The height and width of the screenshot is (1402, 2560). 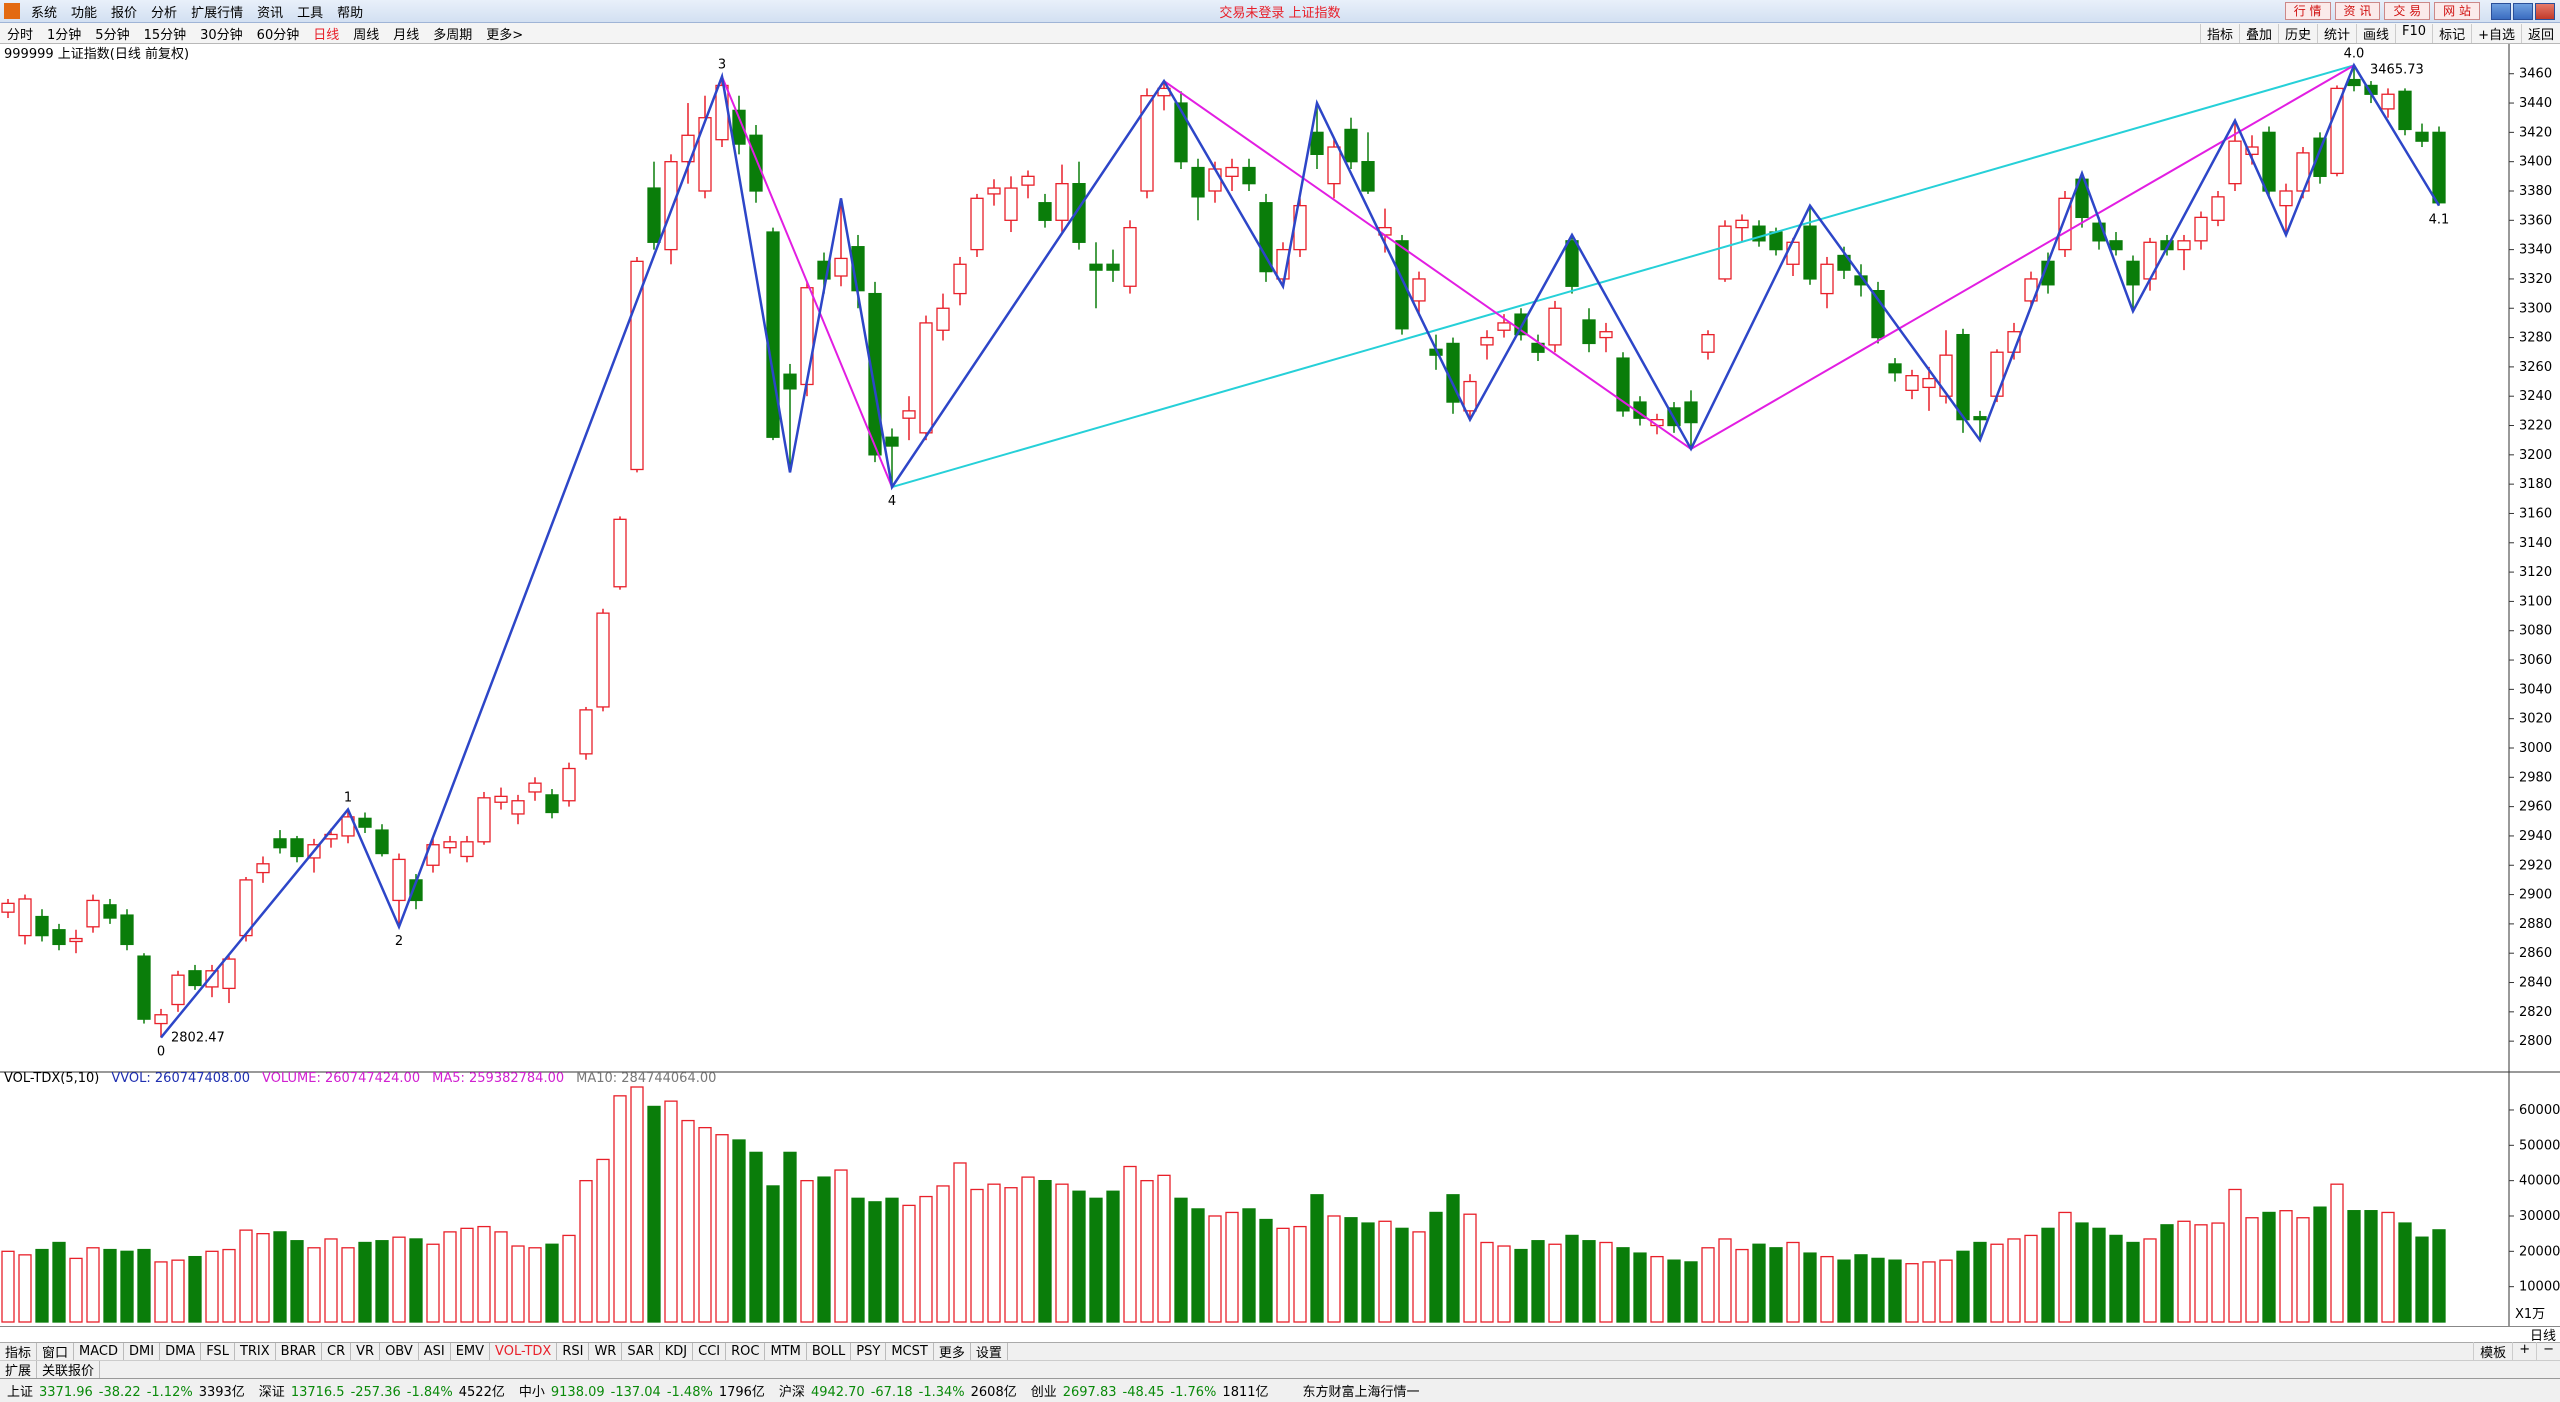 I want to click on index-quote: 深证 13716.5 -257.36 -1.84% 4522亿, so click(x=382, y=1390).